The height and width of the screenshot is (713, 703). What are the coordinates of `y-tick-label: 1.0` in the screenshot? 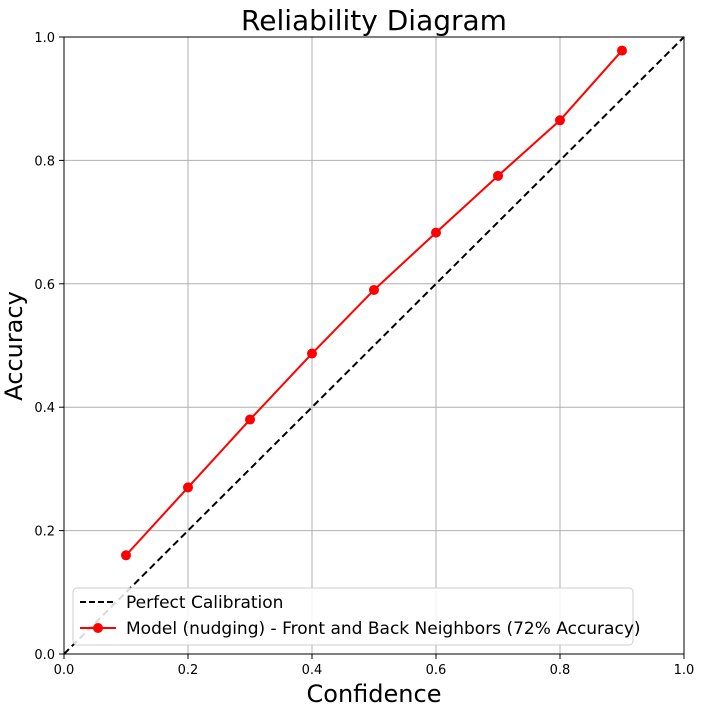 It's located at (44, 38).